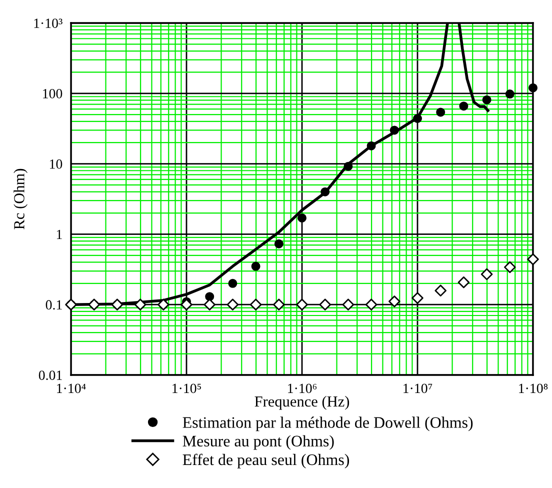 This screenshot has height=488, width=552. I want to click on x-tick-label: 1·10⁵, so click(186, 389).